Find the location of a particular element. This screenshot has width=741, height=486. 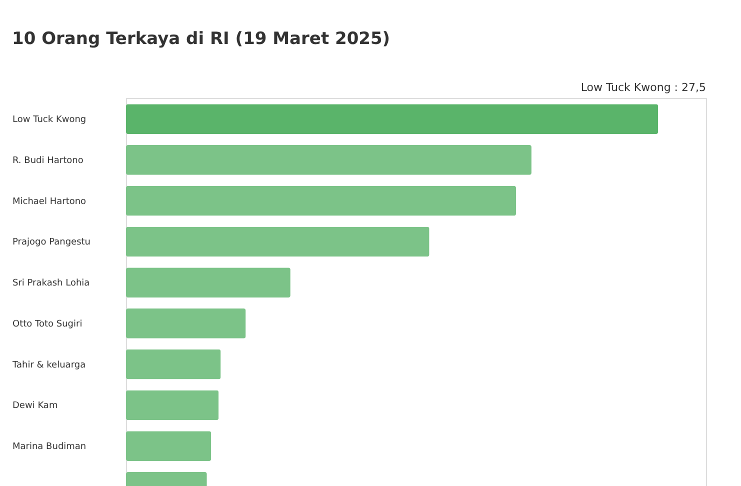

chart-title: 10 Orang Terkaya di RI (19 Maret 2025) is located at coordinates (201, 39).